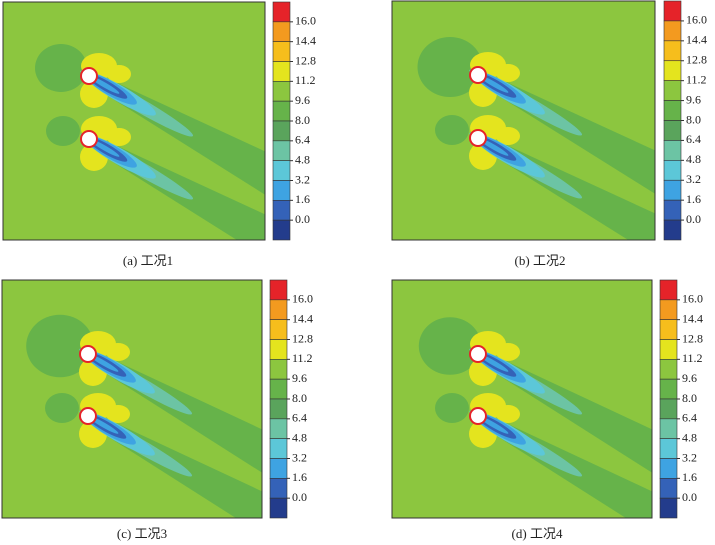 The height and width of the screenshot is (545, 715). I want to click on caption: (d) 工况4, so click(537, 533).